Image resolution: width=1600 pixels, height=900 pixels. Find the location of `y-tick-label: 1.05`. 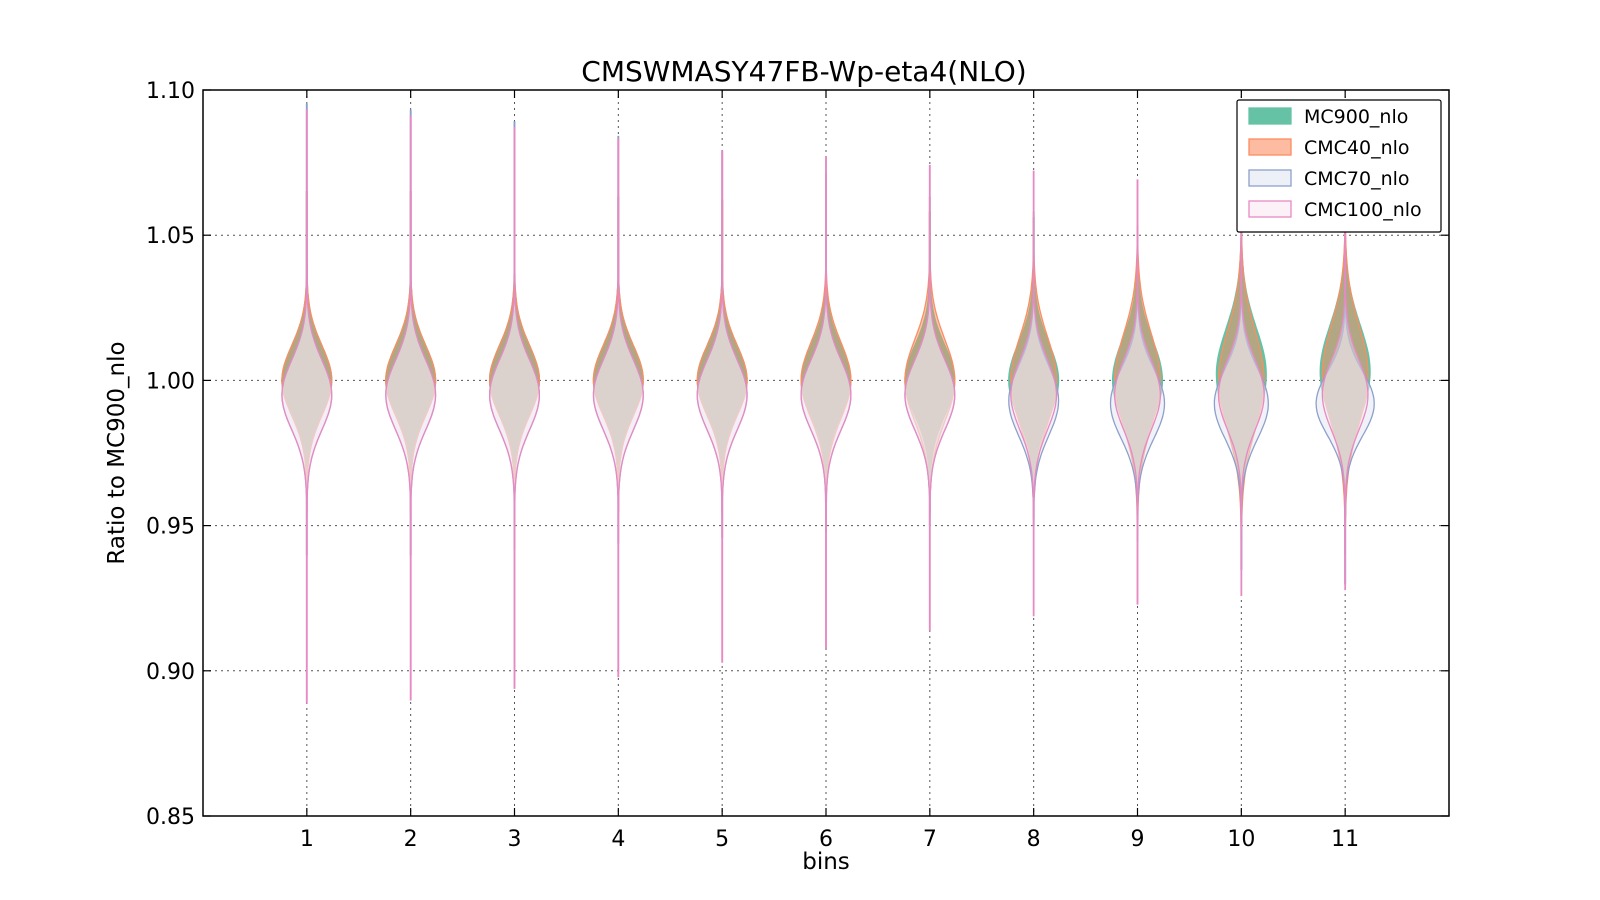

y-tick-label: 1.05 is located at coordinates (170, 236).